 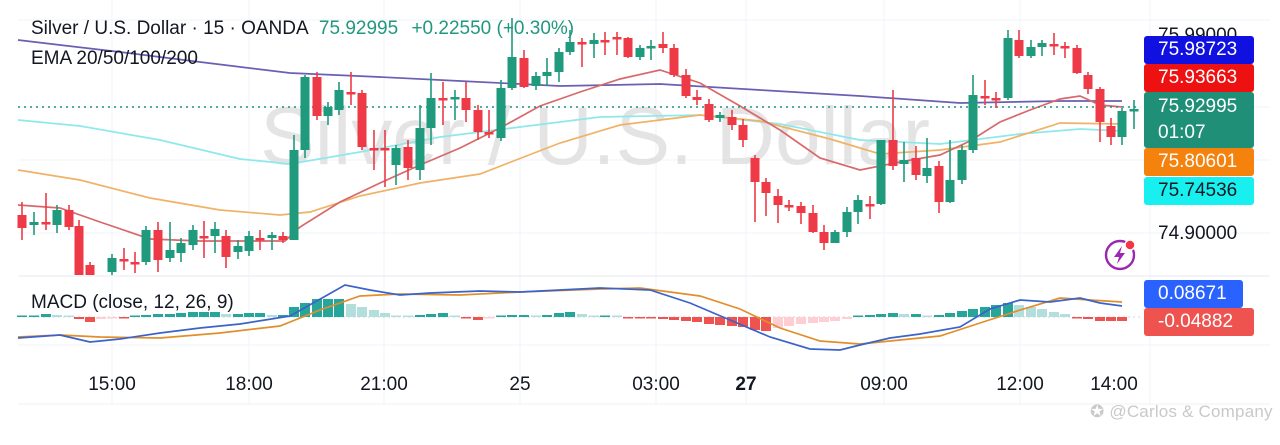 I want to click on social-logo-icon: ✪, so click(x=1100, y=411).